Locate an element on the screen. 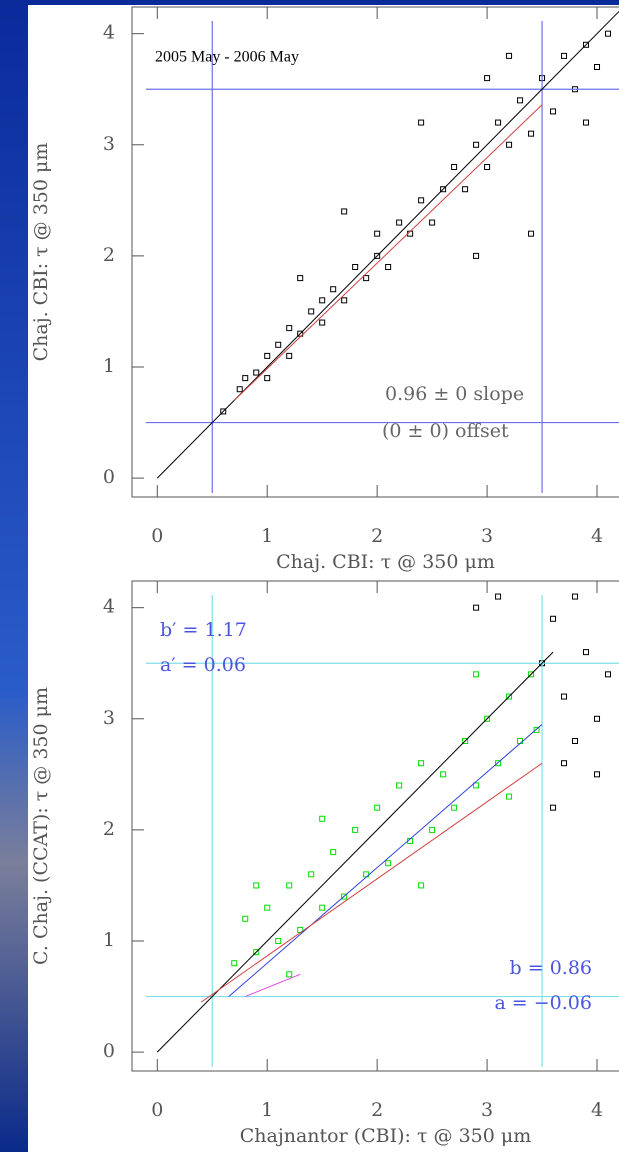  y-axis-label: Chaj. CBI: τ @ 350 μm is located at coordinates (41, 252).